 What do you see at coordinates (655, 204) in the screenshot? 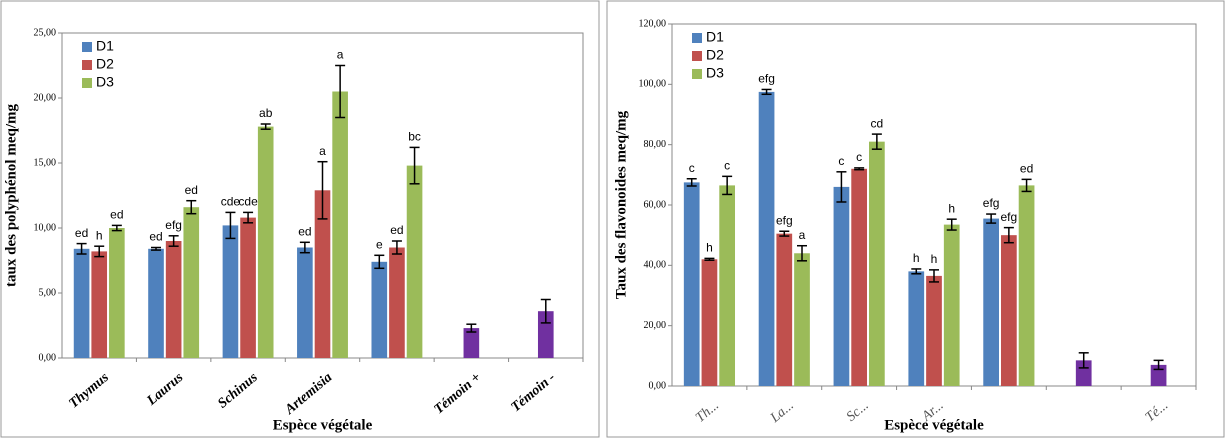
I see `y-tick-label: 60,00` at bounding box center [655, 204].